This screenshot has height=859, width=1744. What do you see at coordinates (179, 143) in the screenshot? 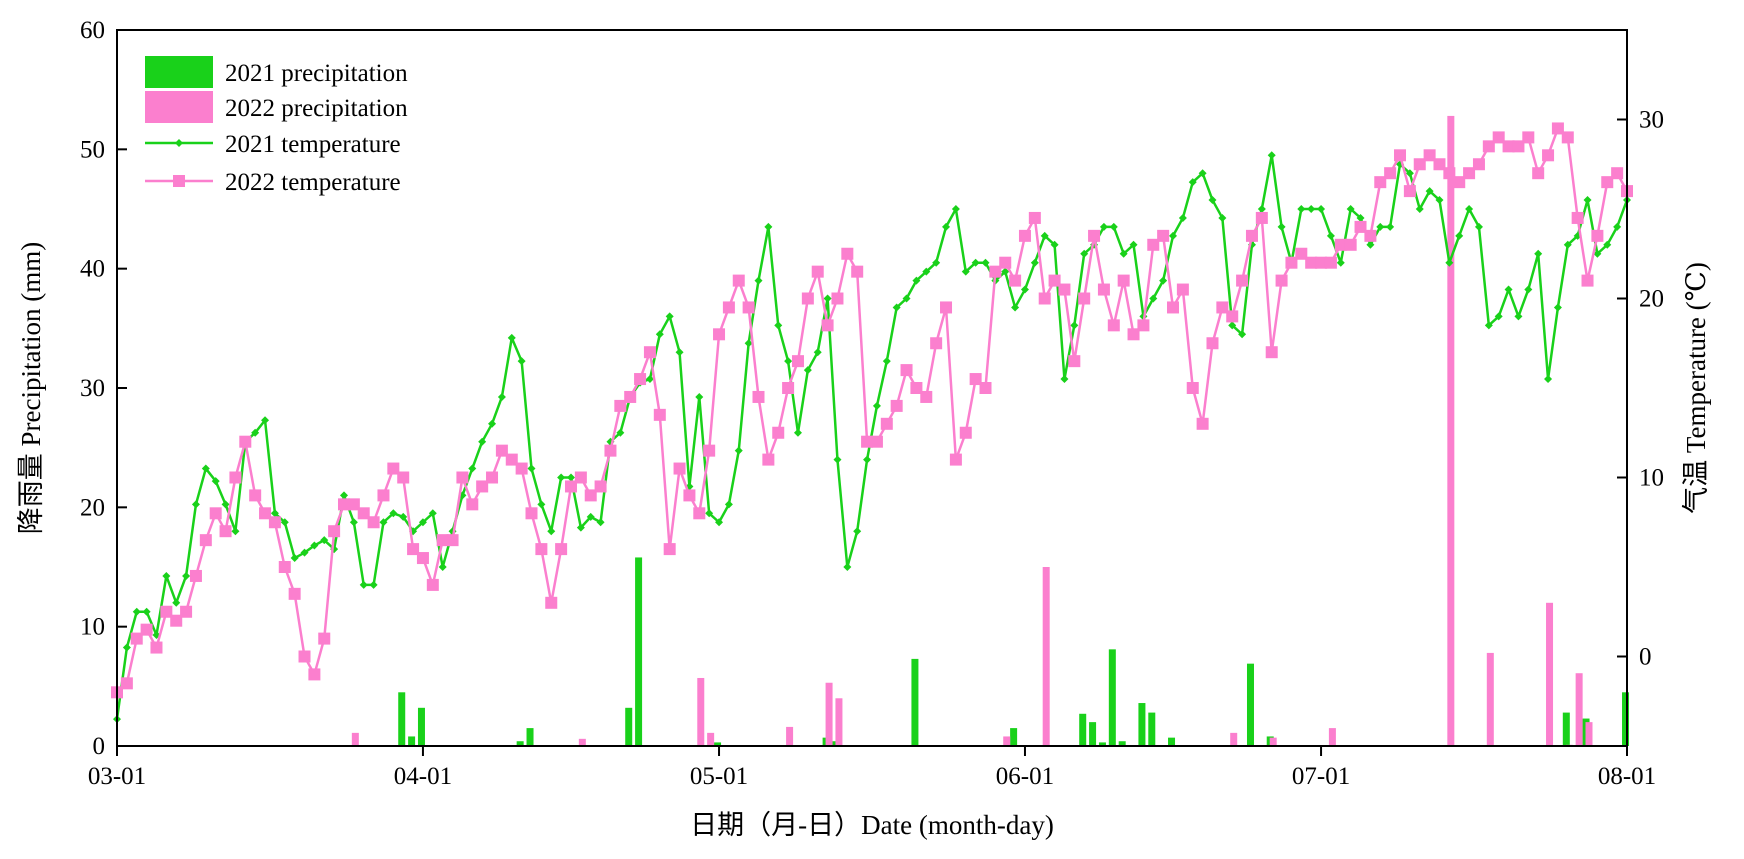
I see `legend-marker-diamond` at bounding box center [179, 143].